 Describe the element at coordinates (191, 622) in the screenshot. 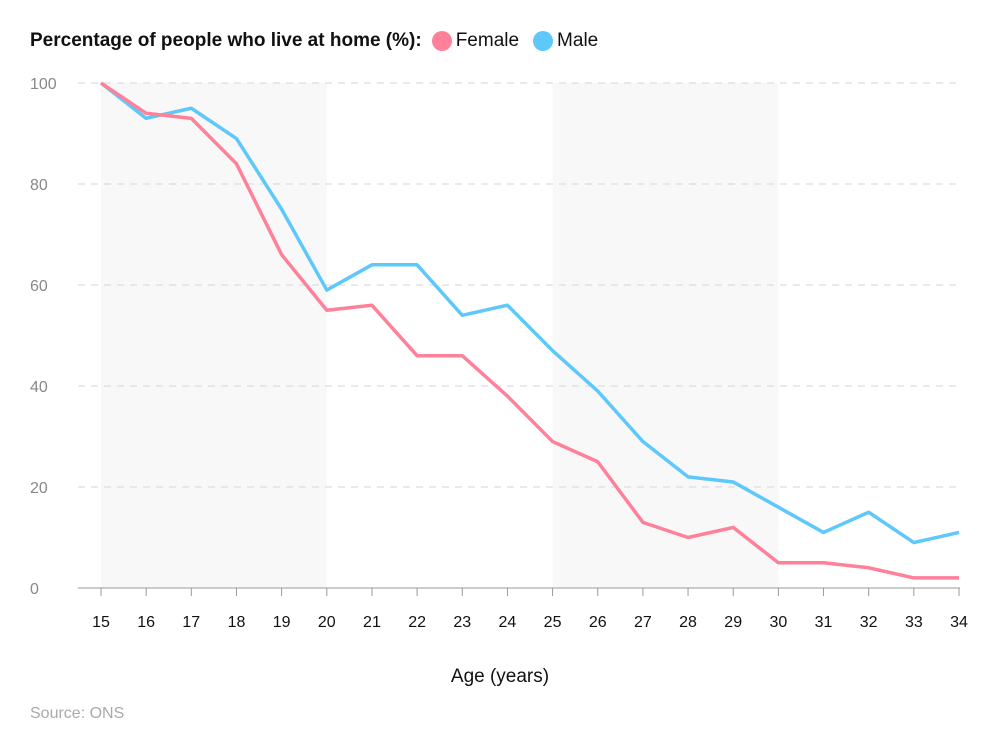

I see `x-tick-label: 17` at that location.